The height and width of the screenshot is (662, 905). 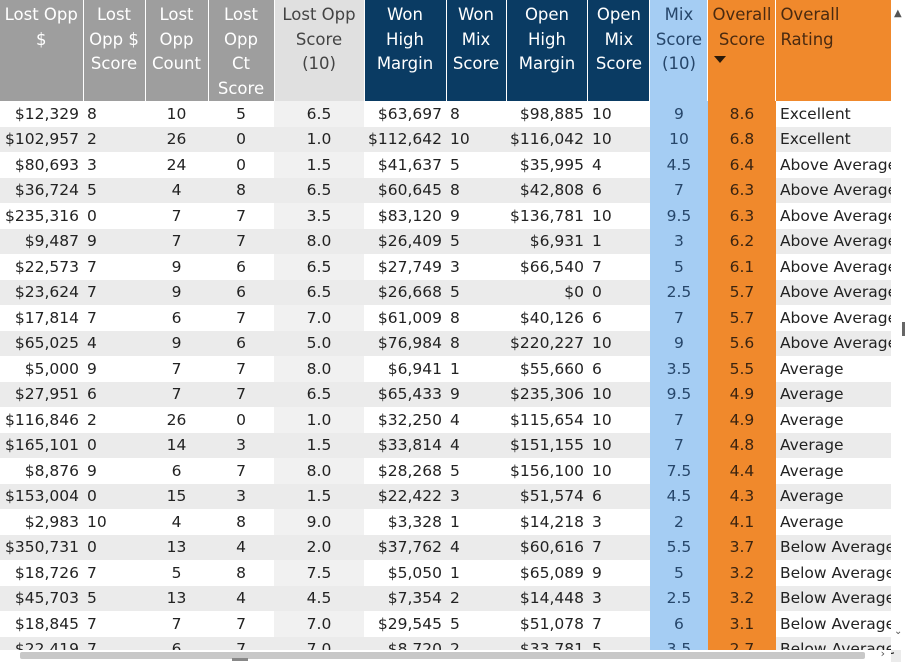 I want to click on table-cell: $235,316, so click(x=41, y=216).